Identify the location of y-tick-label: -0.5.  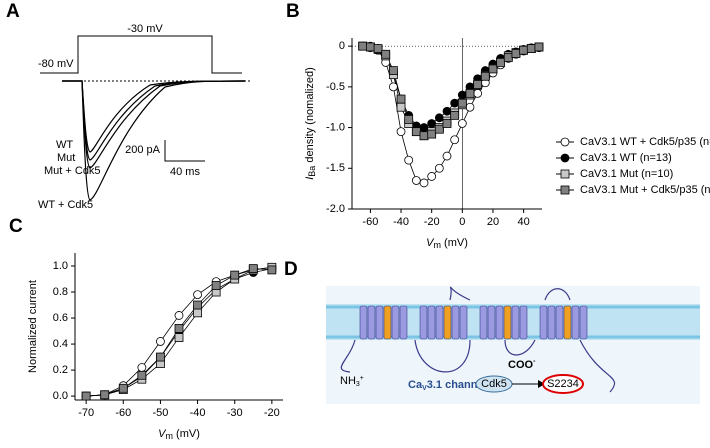
(335, 87).